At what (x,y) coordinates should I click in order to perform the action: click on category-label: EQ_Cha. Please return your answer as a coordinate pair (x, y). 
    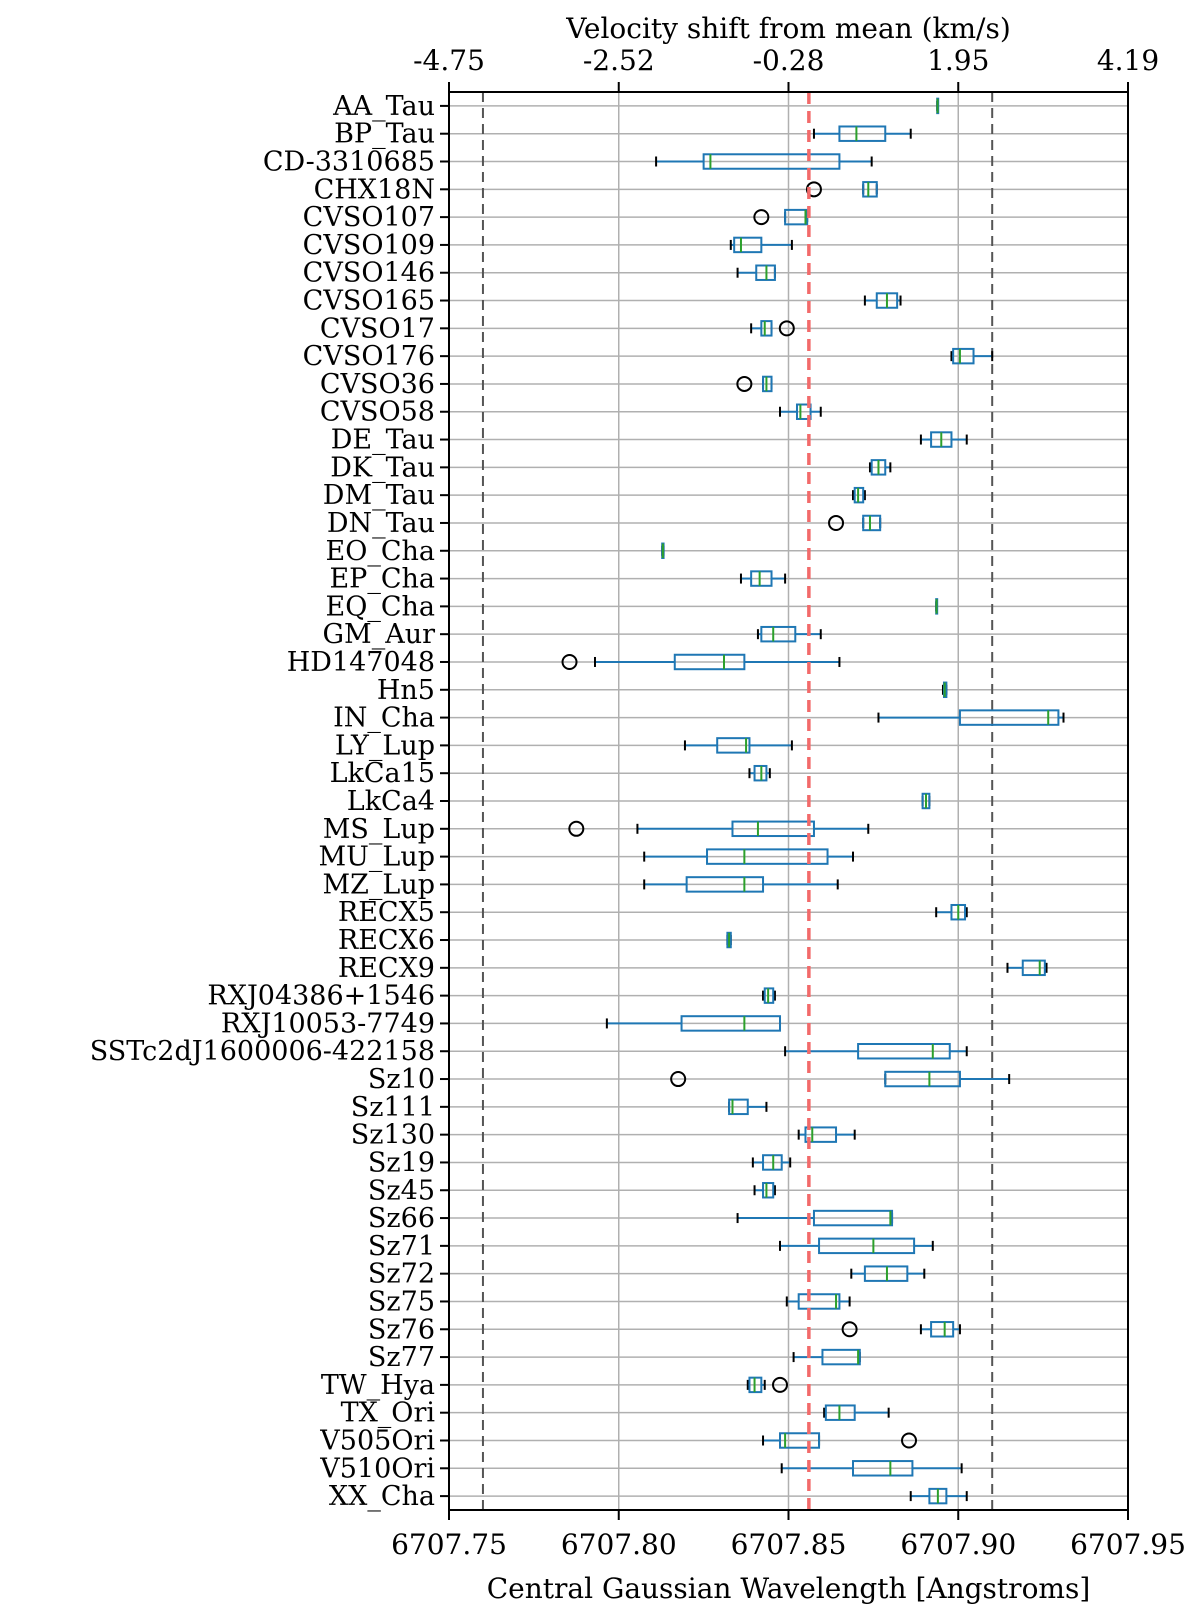
    Looking at the image, I should click on (381, 606).